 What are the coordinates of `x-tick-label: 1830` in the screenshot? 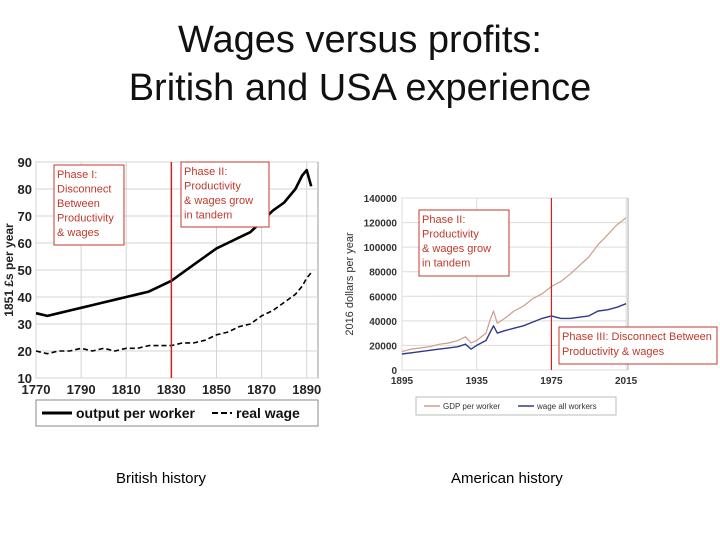 It's located at (171, 389).